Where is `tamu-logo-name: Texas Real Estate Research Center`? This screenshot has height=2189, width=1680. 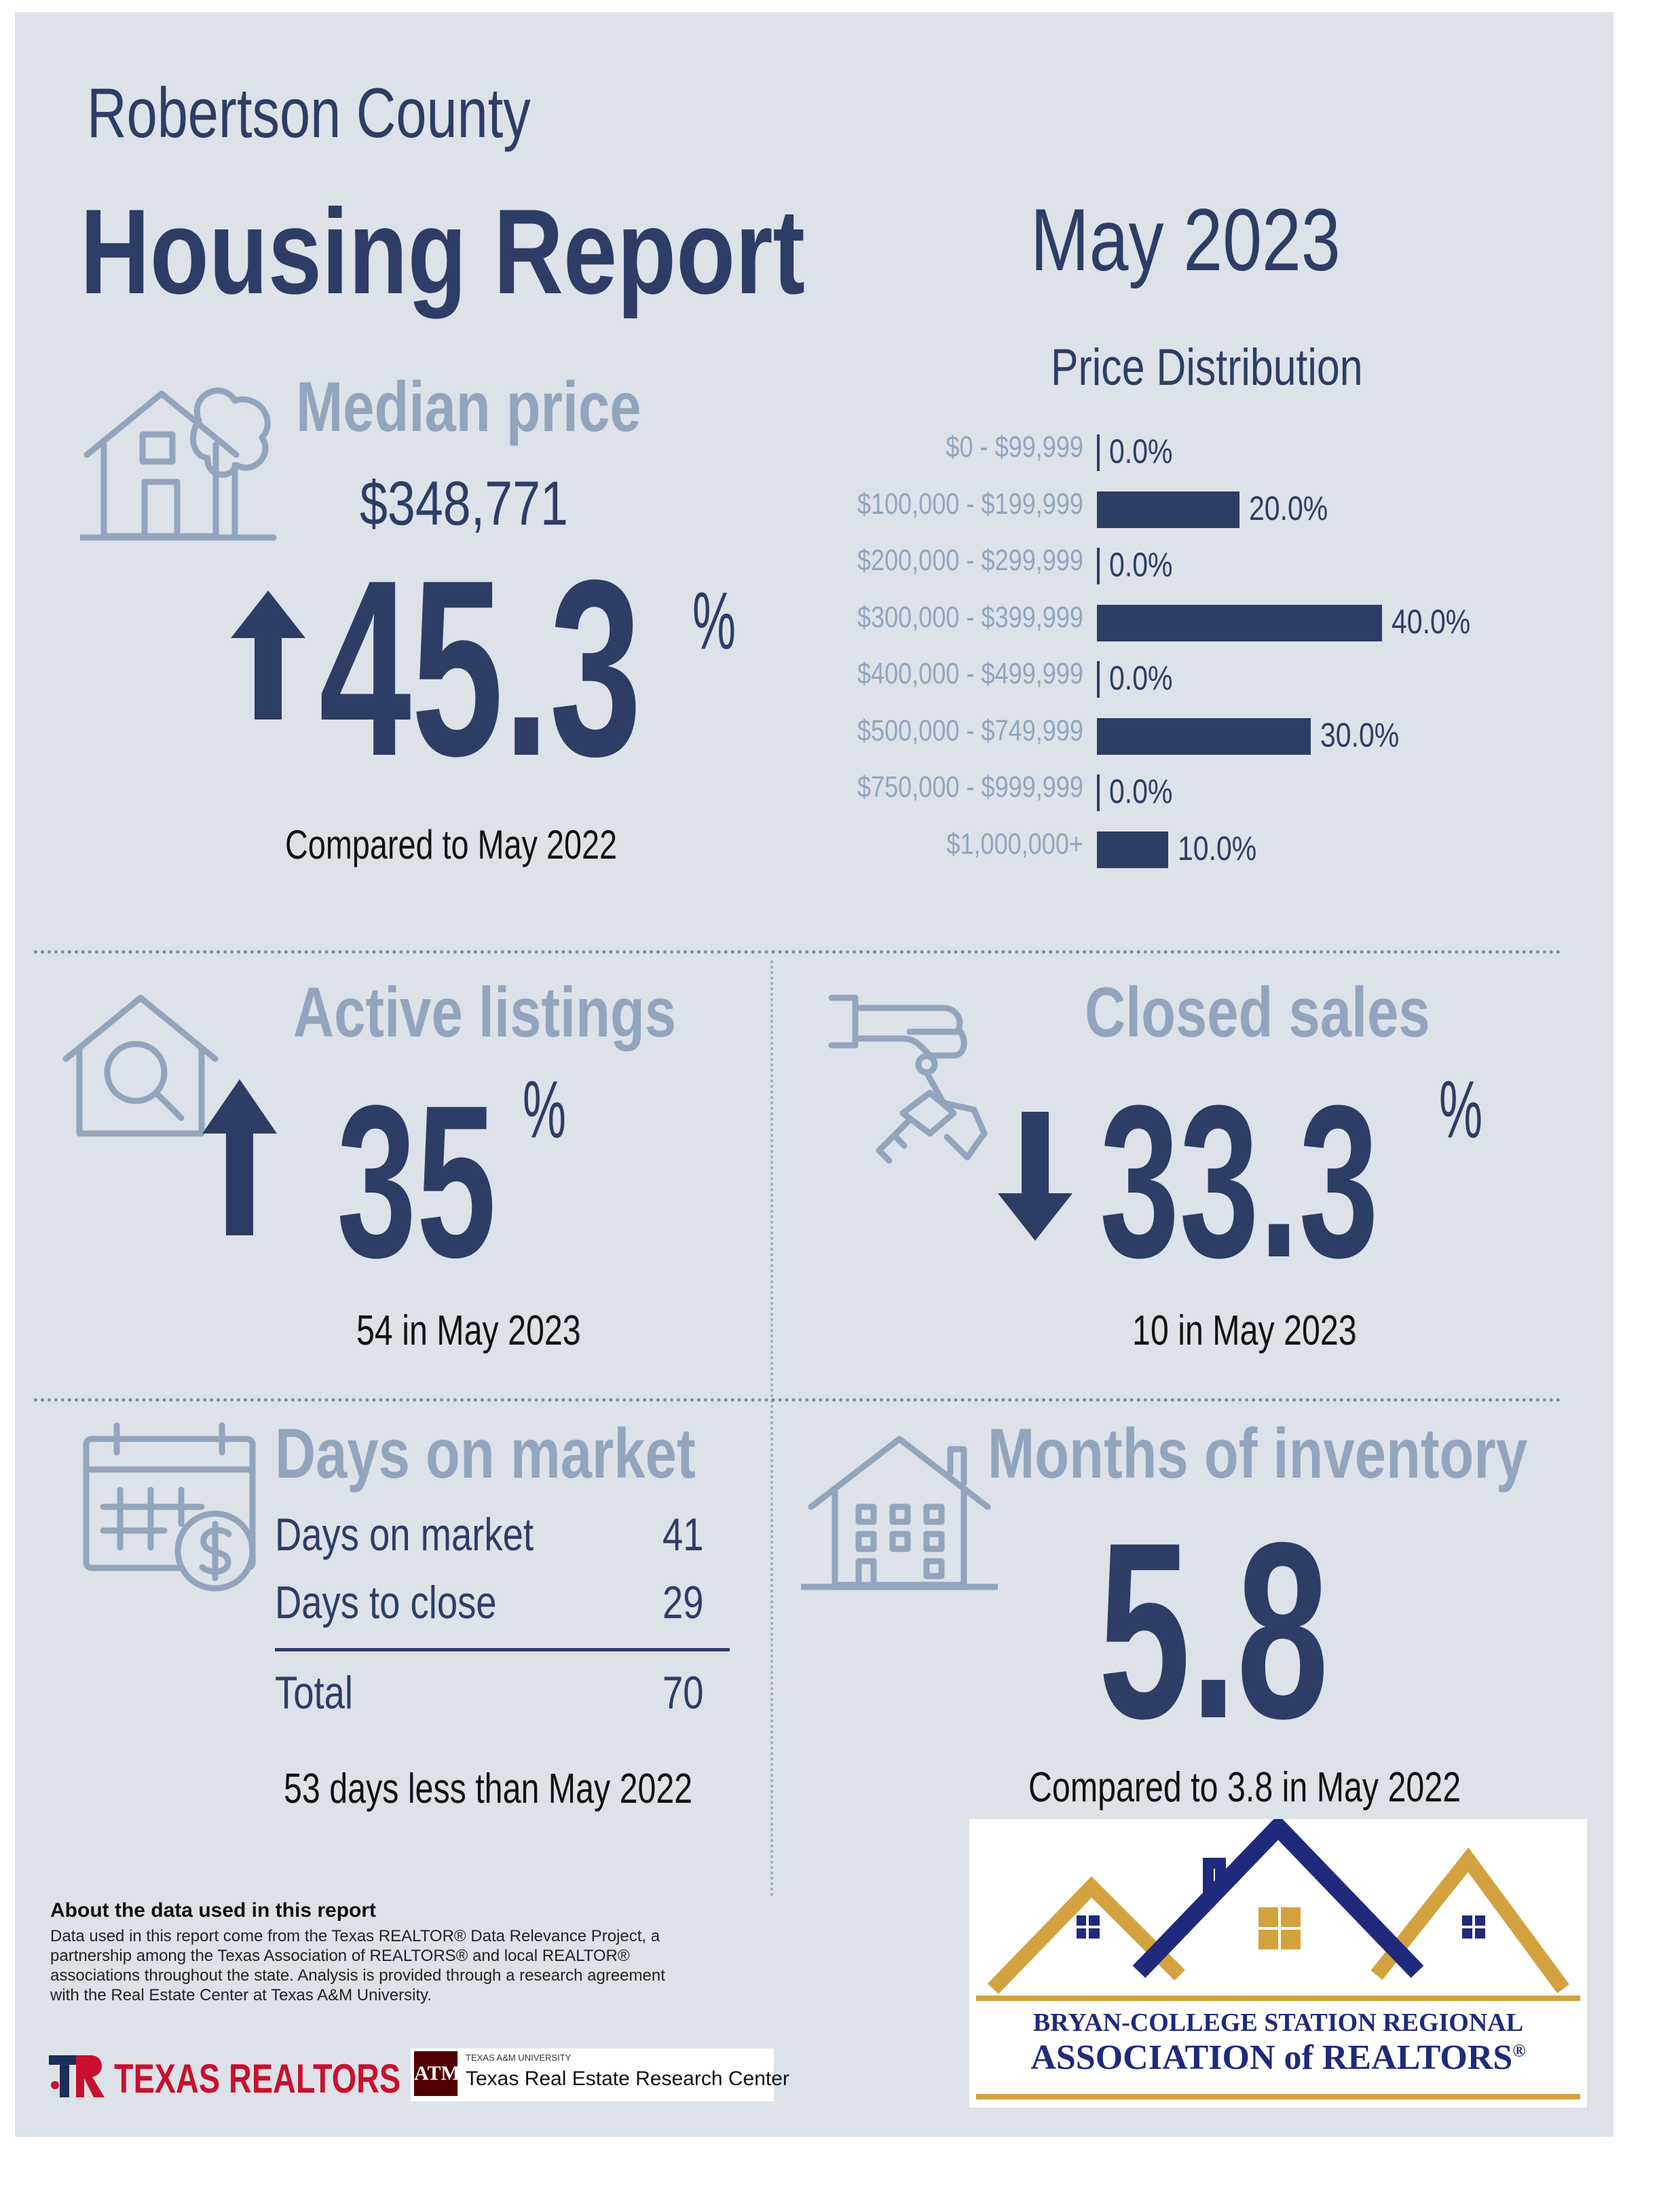 tamu-logo-name: Texas Real Estate Research Center is located at coordinates (628, 2079).